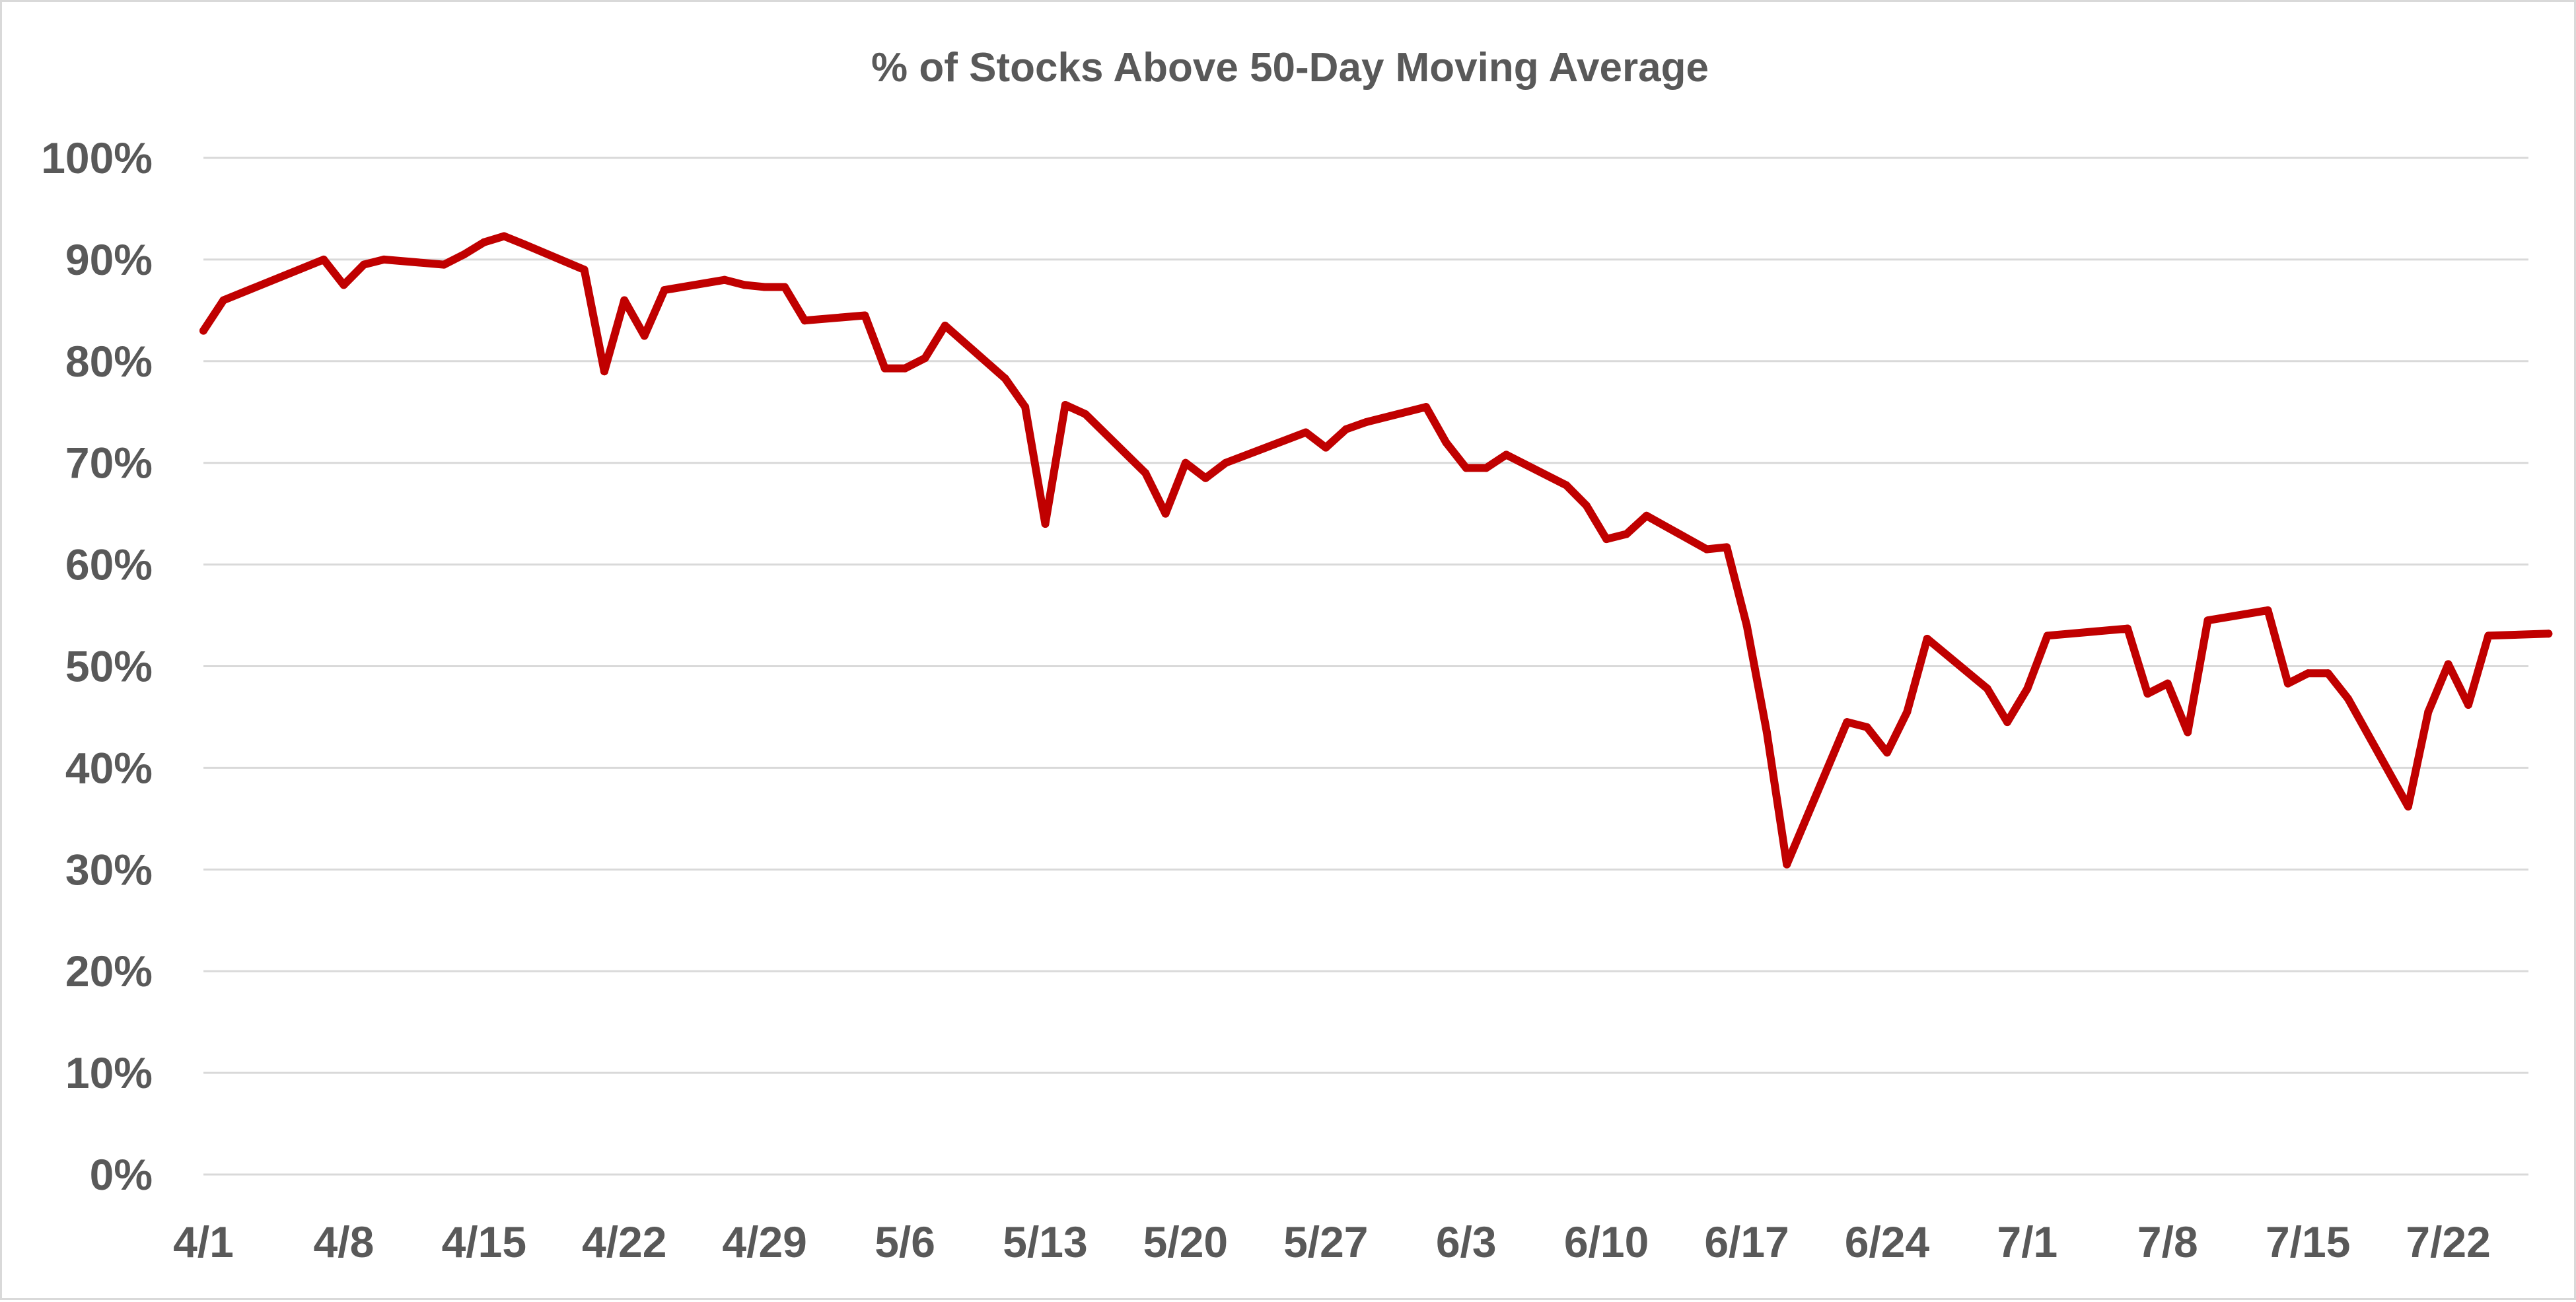 Image resolution: width=2576 pixels, height=1302 pixels. What do you see at coordinates (905, 1241) in the screenshot?
I see `x-tick-label: 5/6` at bounding box center [905, 1241].